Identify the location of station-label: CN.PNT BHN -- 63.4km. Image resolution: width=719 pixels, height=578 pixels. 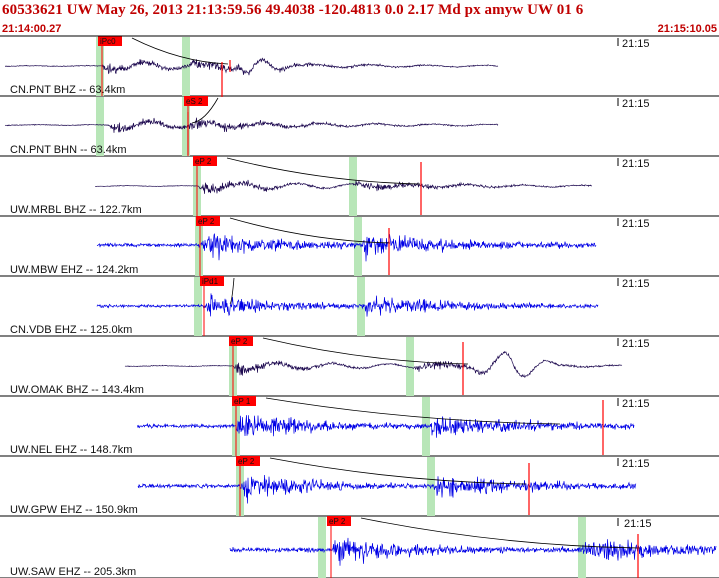
(68, 150).